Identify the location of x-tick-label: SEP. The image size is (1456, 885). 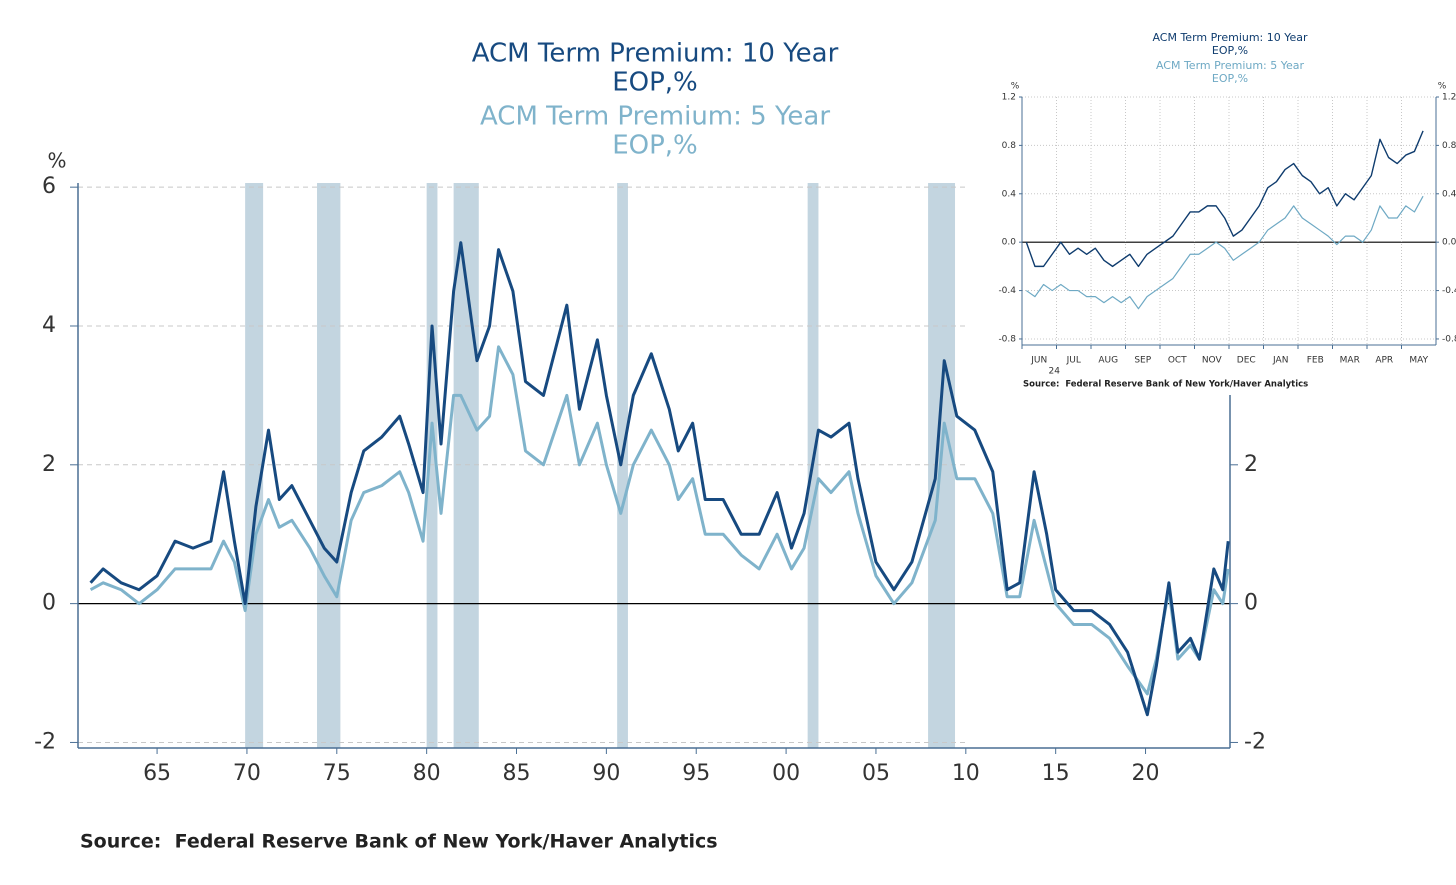
(1142, 361).